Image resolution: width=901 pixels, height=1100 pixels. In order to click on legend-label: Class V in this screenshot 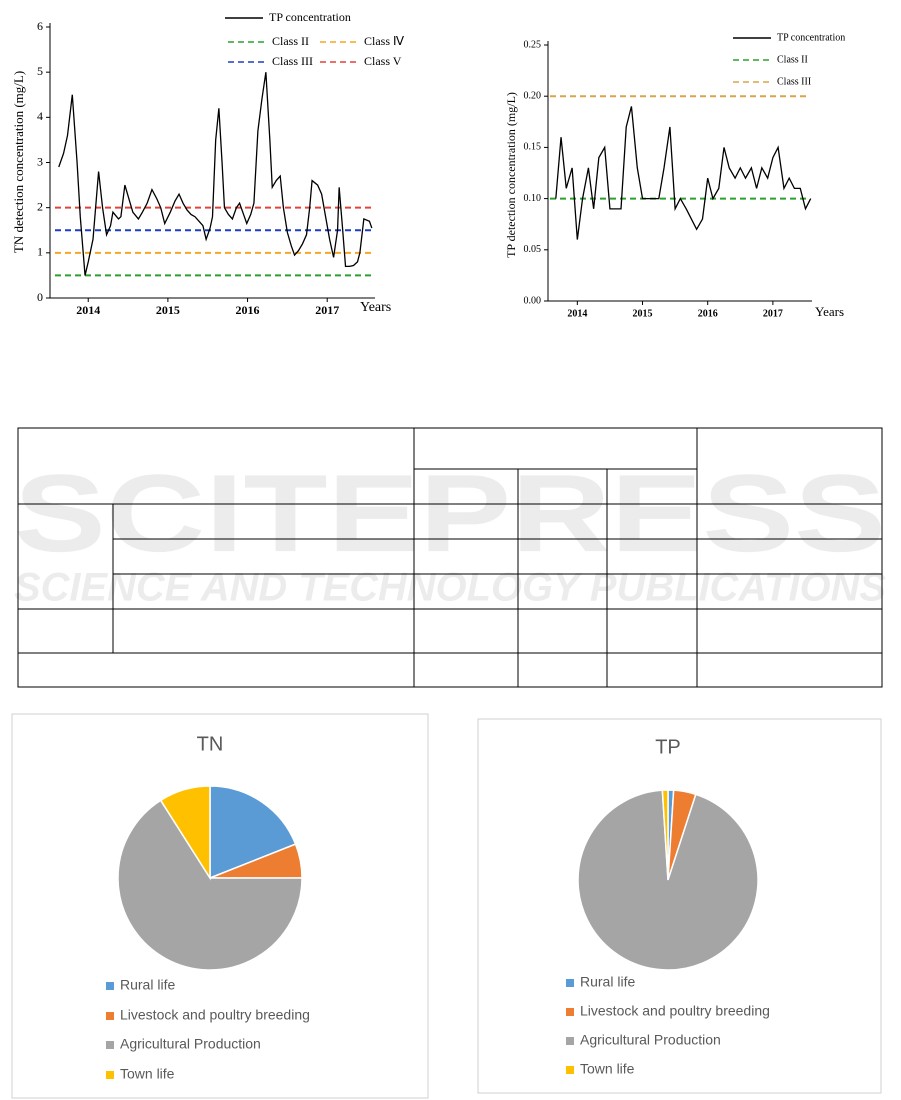, I will do `click(383, 61)`.